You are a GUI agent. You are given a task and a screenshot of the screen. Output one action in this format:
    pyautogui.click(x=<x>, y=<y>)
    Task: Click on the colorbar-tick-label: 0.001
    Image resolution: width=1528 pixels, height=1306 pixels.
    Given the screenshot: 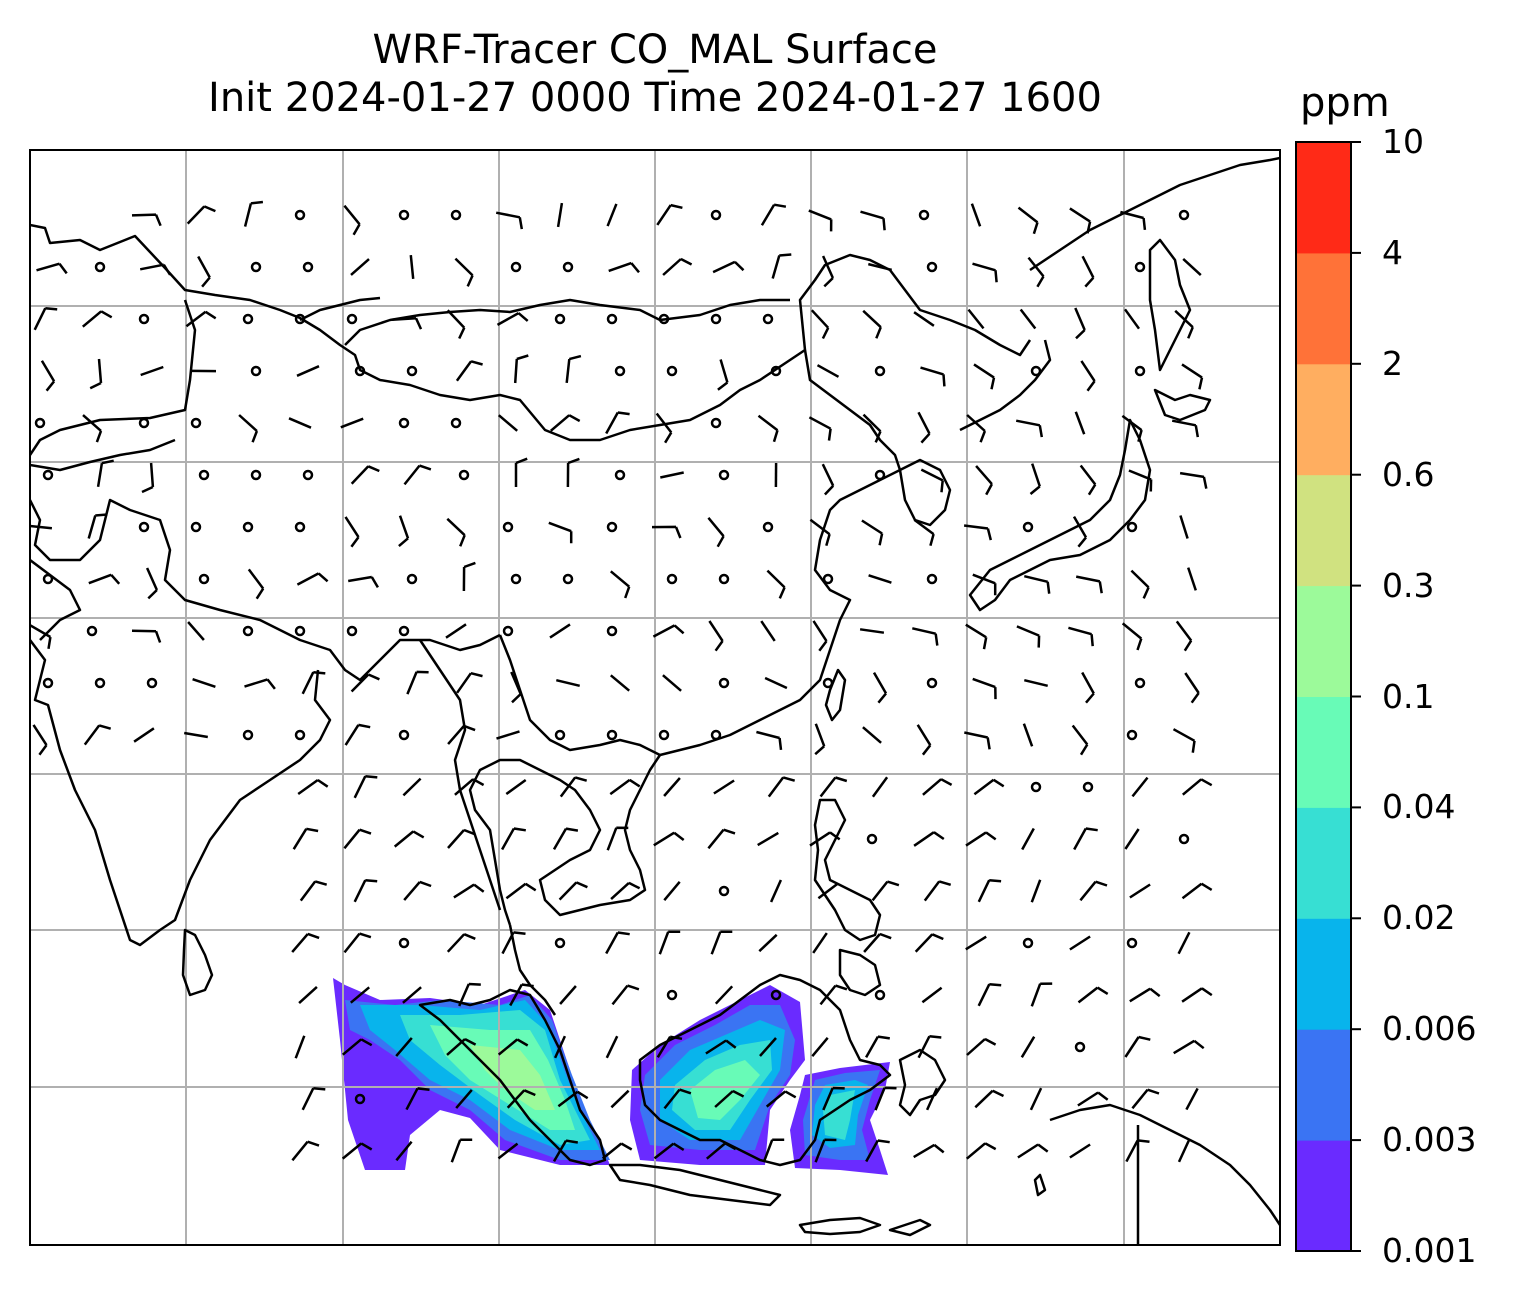 What is the action you would take?
    pyautogui.click(x=1429, y=1250)
    